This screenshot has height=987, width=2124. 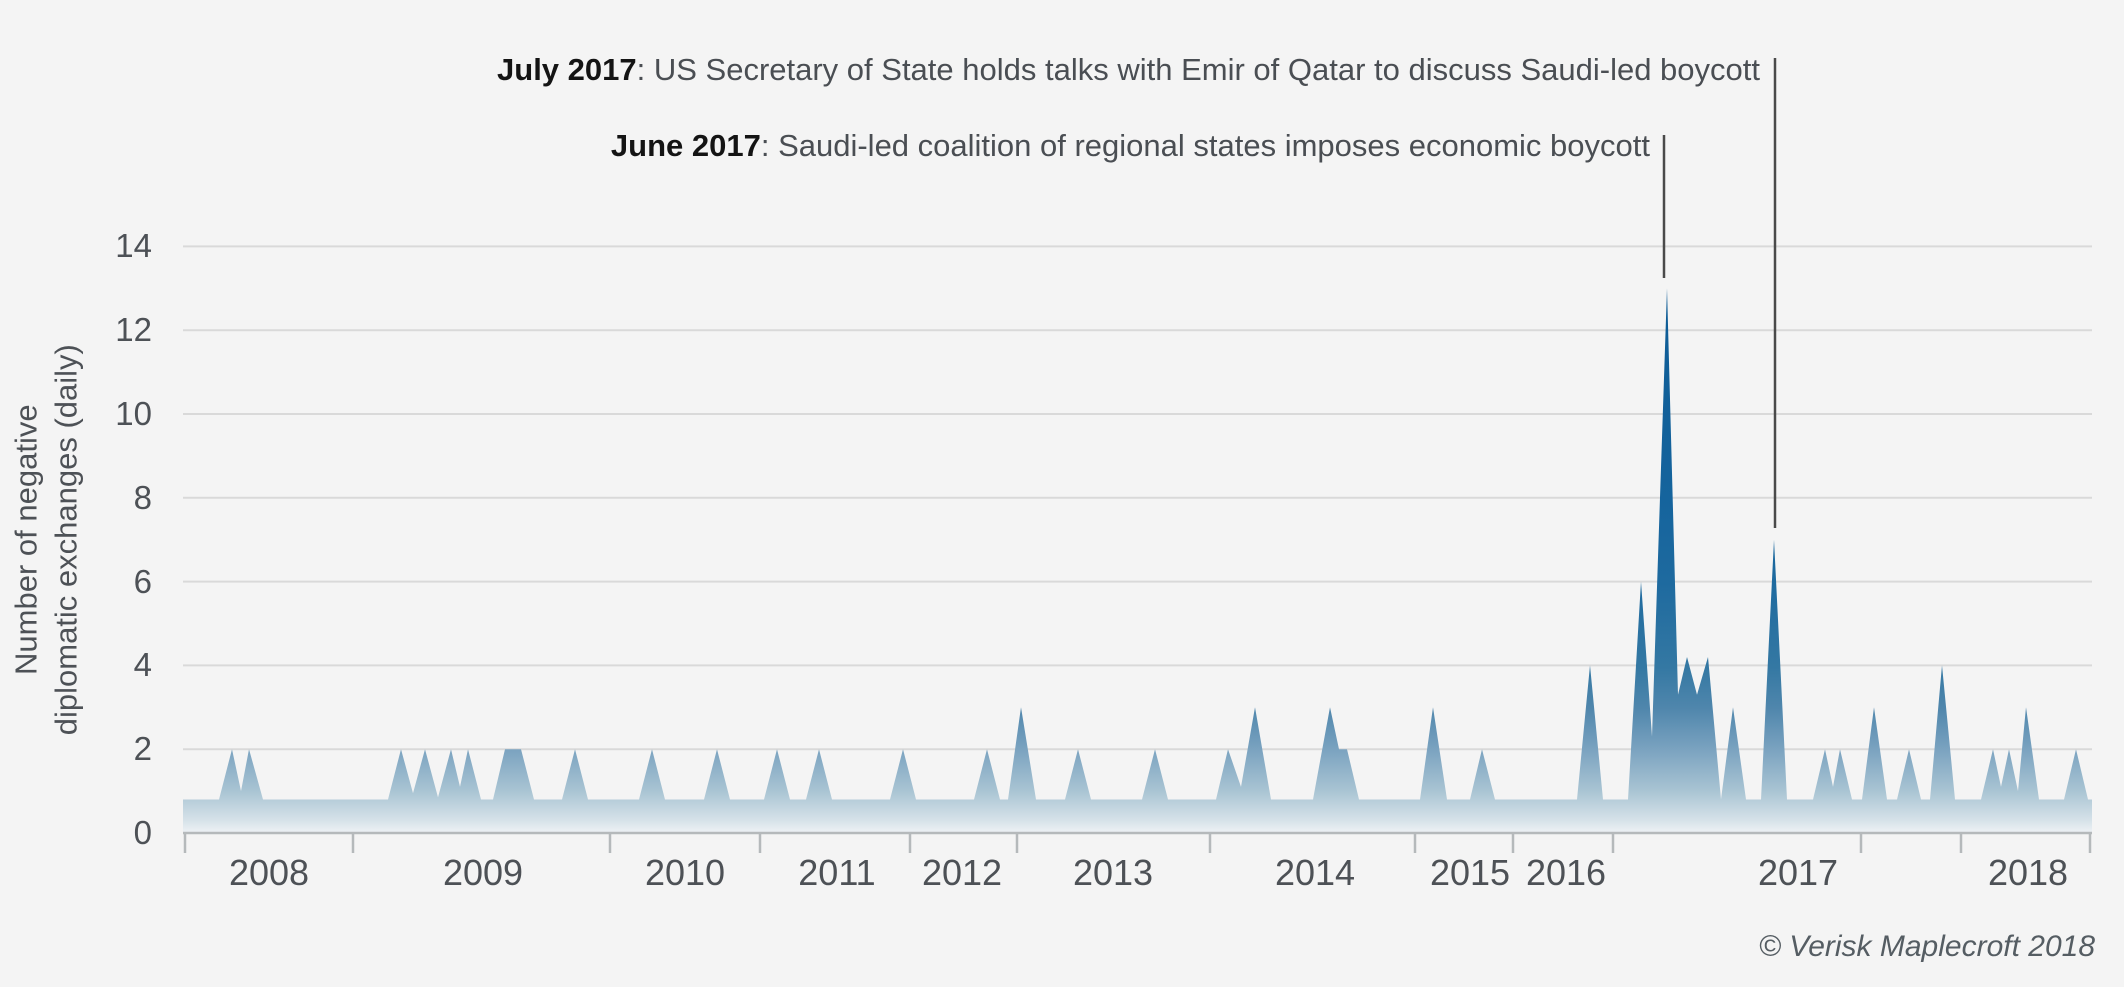 I want to click on x-year-label-2015: 2015, so click(x=1470, y=872).